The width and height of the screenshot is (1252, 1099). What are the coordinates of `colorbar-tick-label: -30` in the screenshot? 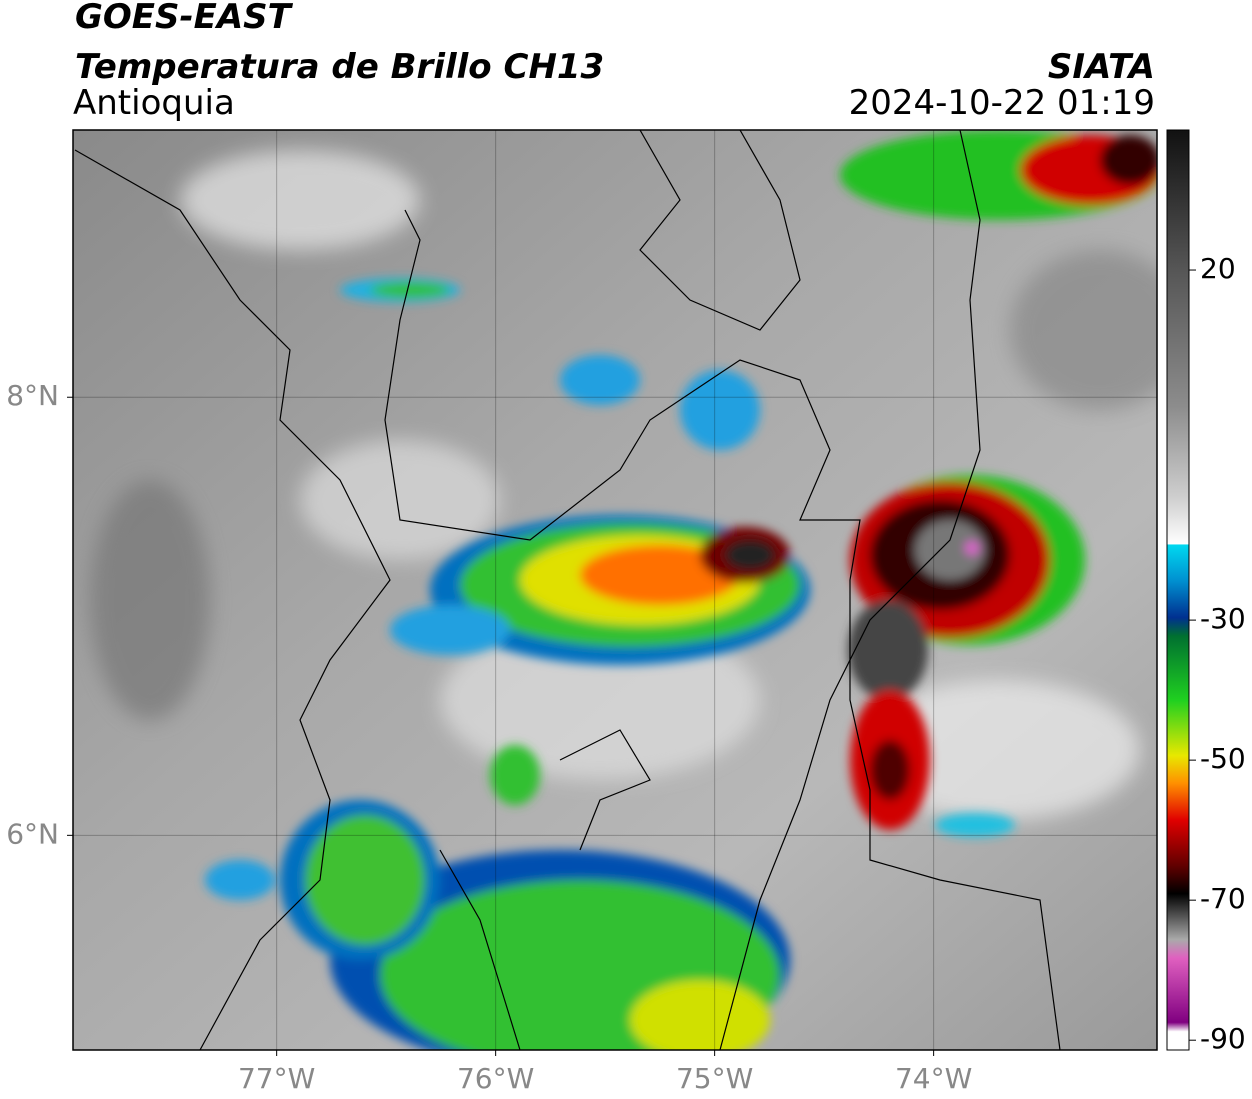 It's located at (1223, 618).